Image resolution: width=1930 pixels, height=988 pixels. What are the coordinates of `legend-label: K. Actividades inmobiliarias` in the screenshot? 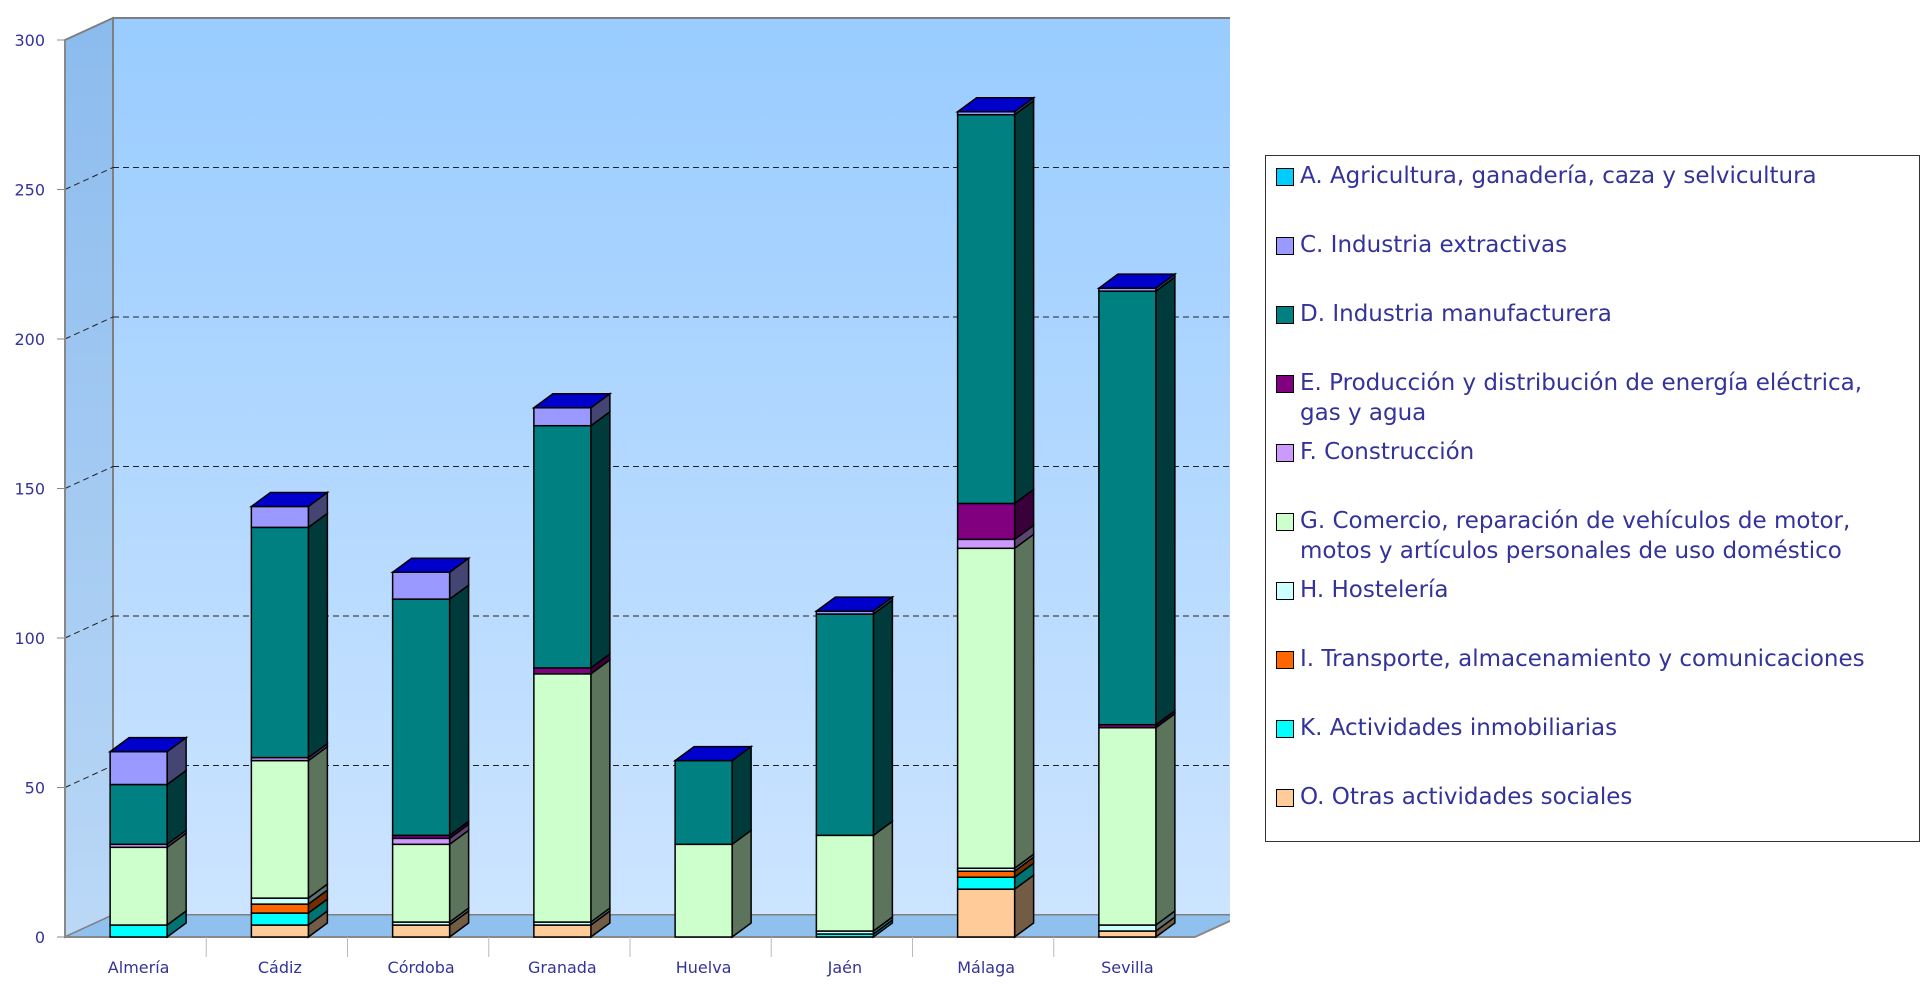 It's located at (1459, 728).